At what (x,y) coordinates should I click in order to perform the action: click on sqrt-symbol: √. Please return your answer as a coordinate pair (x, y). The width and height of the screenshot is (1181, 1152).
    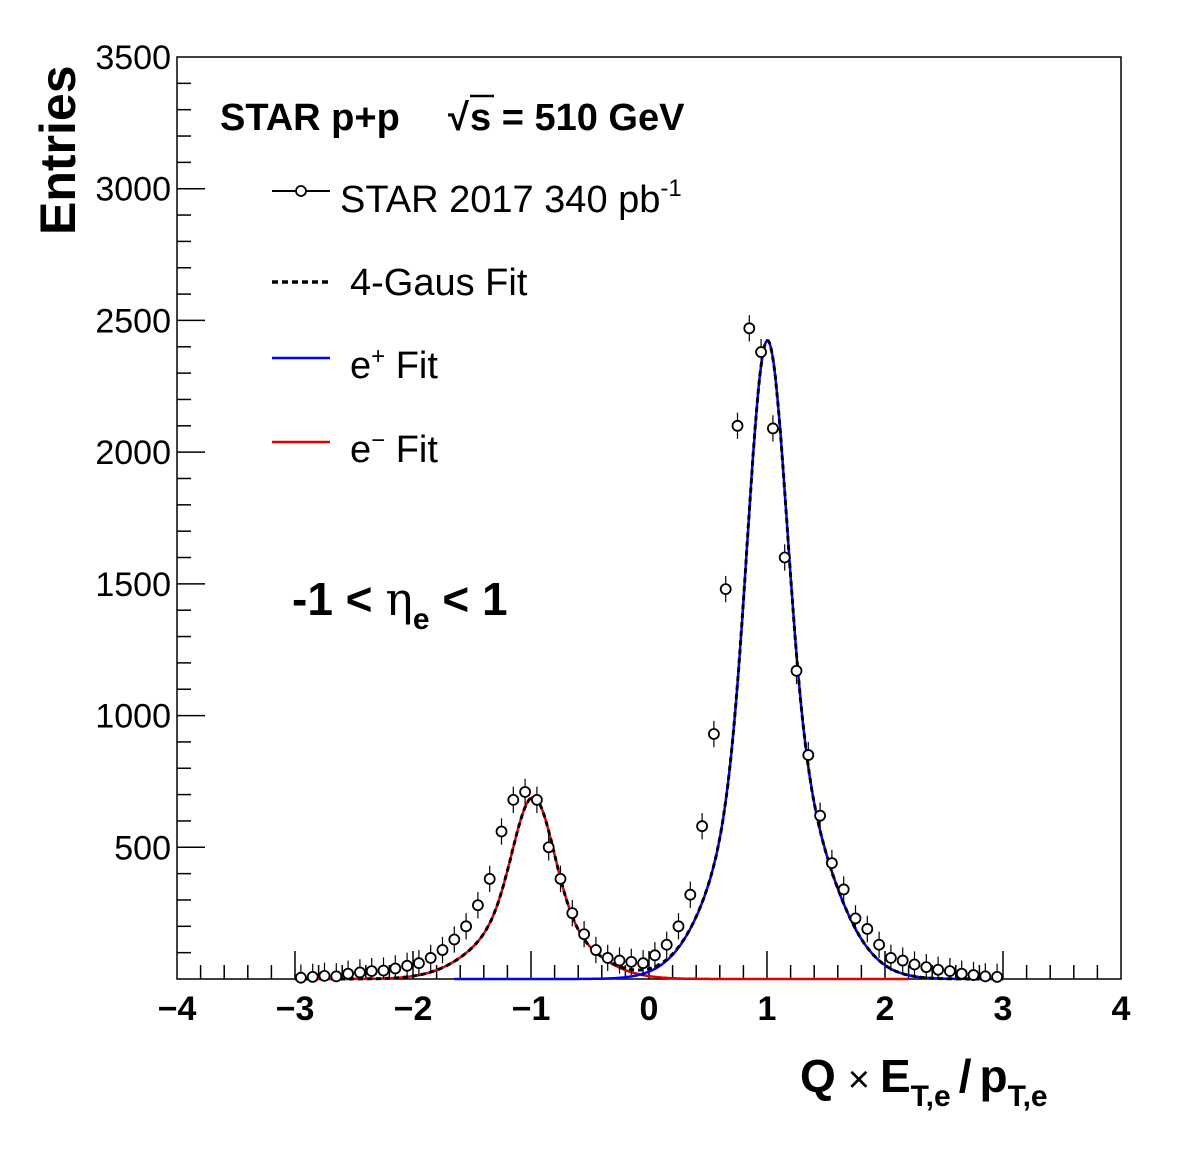
    Looking at the image, I should click on (458, 118).